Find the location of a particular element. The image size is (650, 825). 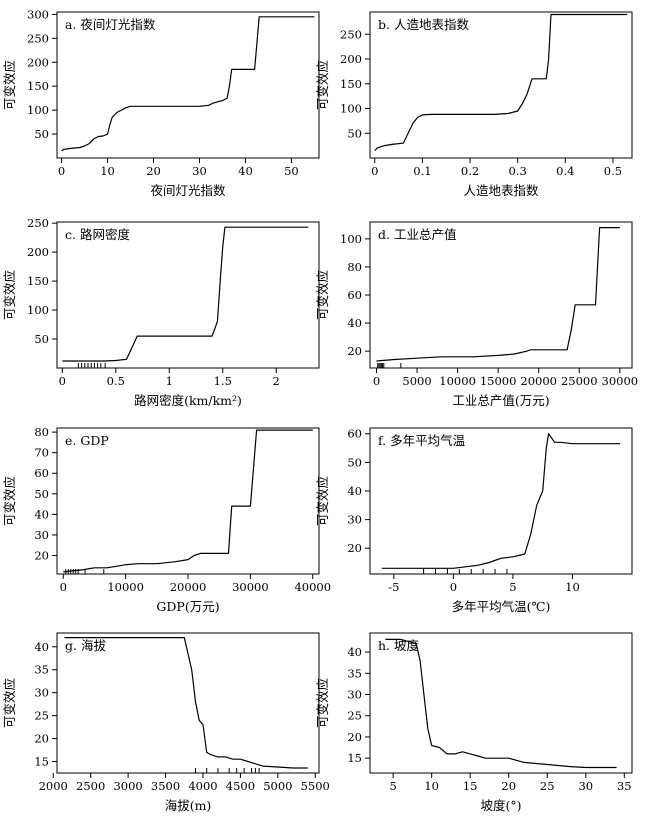

x-axis-title: 路网密度(km/km²) is located at coordinates (188, 400).